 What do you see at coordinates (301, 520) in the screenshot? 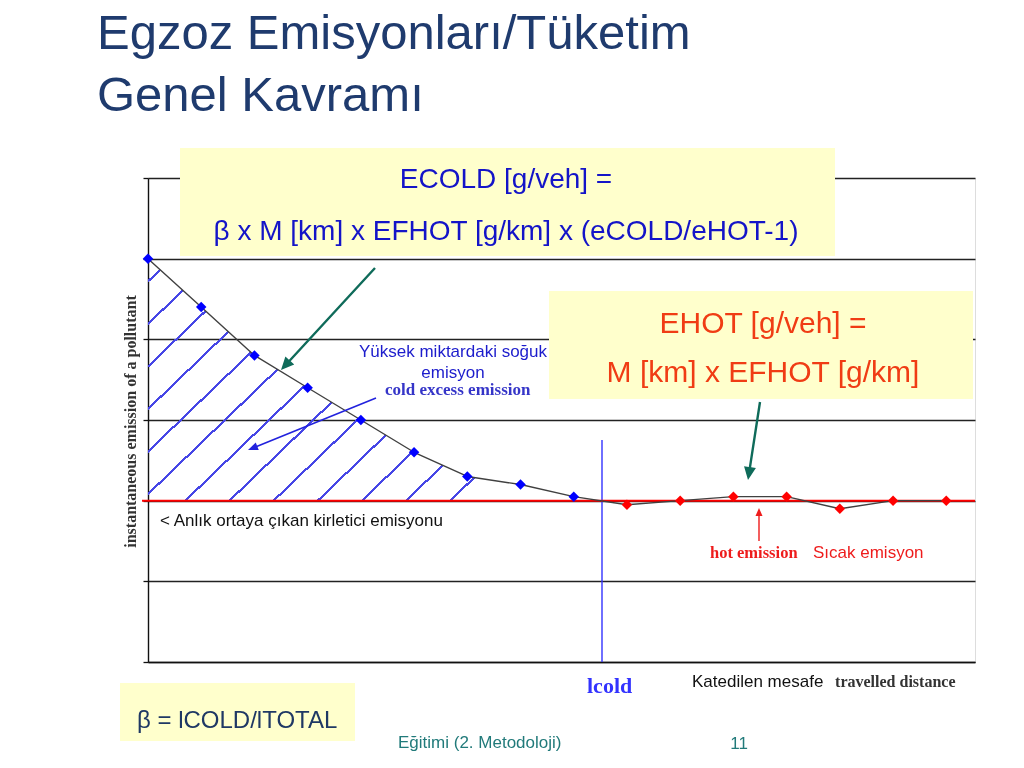
I see `annotation: < Anlık ortaya çıkan kirletici emisyonu` at bounding box center [301, 520].